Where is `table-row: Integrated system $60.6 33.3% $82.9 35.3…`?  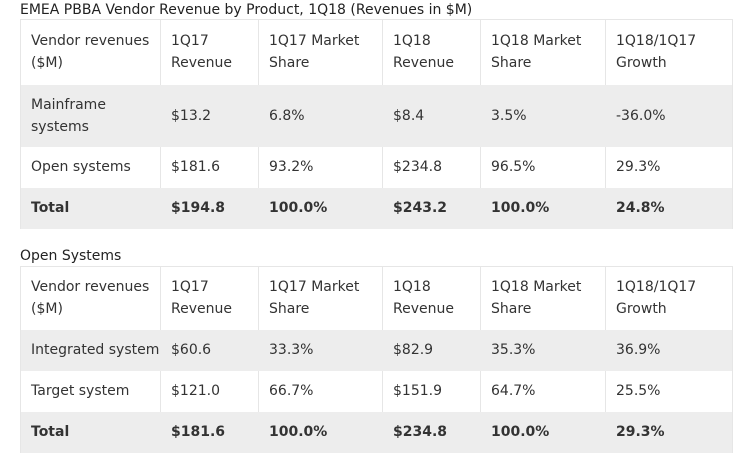
table-row: Integrated system $60.6 33.3% $82.9 35.3… is located at coordinates (376, 350).